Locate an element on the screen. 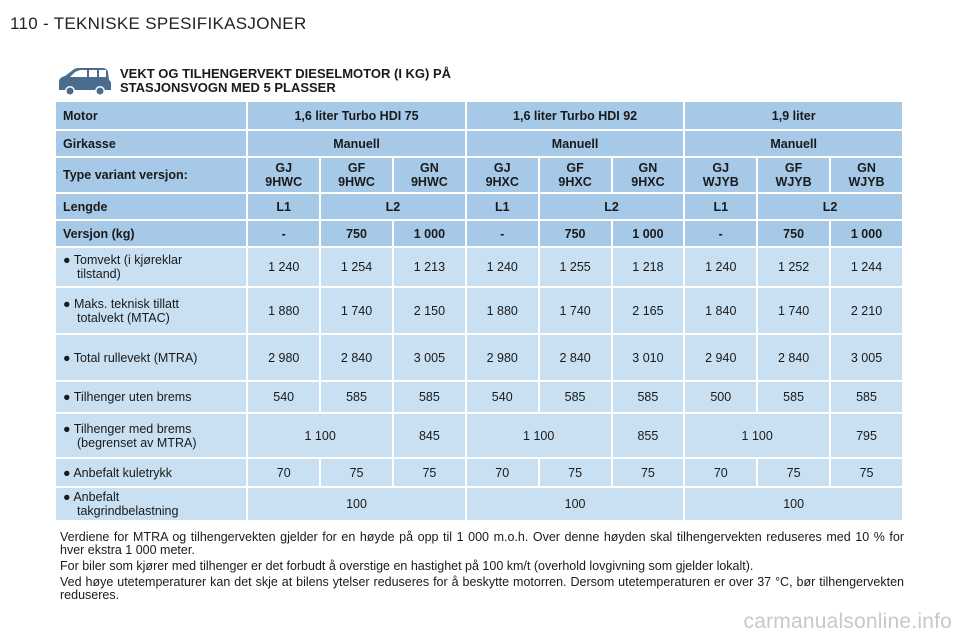 This screenshot has width=960, height=640. med-brems-label-line1: ● Tilhenger med brems is located at coordinates (127, 428).